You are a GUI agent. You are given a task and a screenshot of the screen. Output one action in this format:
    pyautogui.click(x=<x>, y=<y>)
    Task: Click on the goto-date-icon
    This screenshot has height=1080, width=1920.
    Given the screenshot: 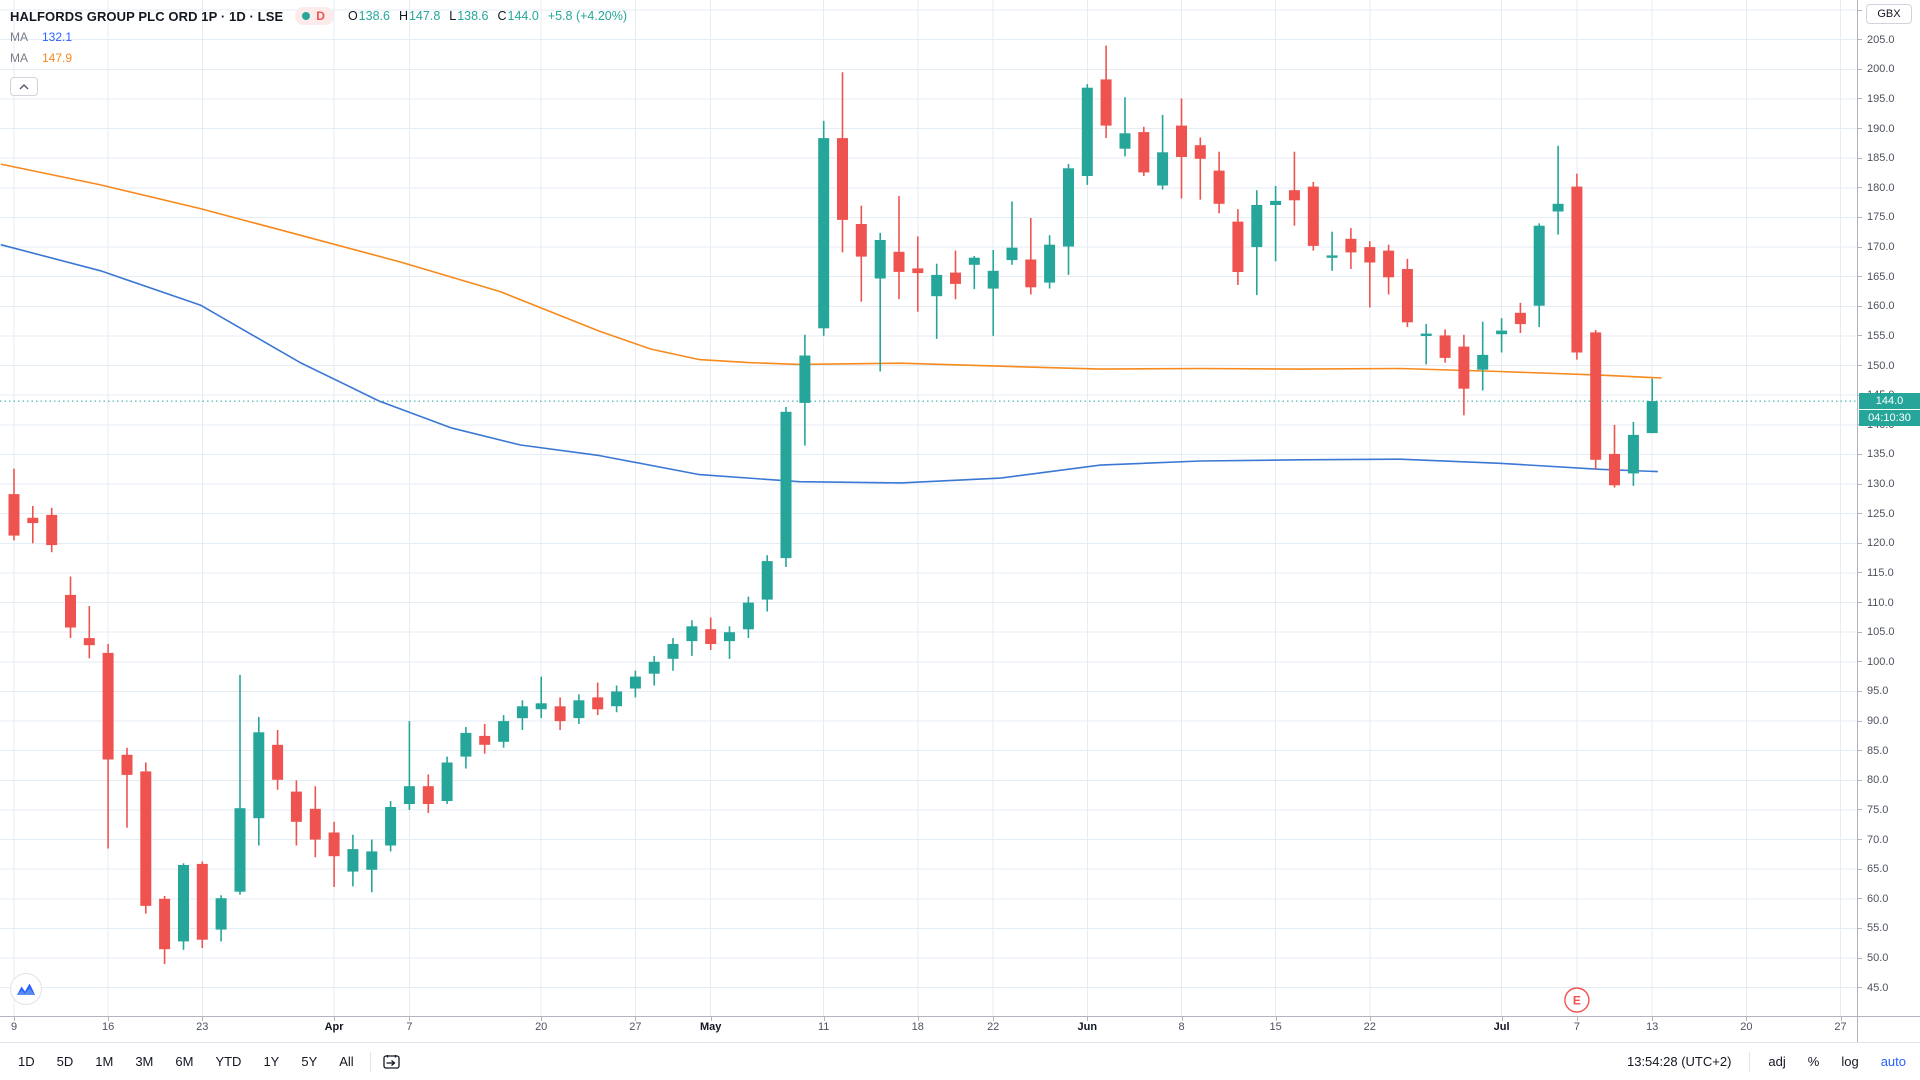 What is the action you would take?
    pyautogui.click(x=391, y=1062)
    